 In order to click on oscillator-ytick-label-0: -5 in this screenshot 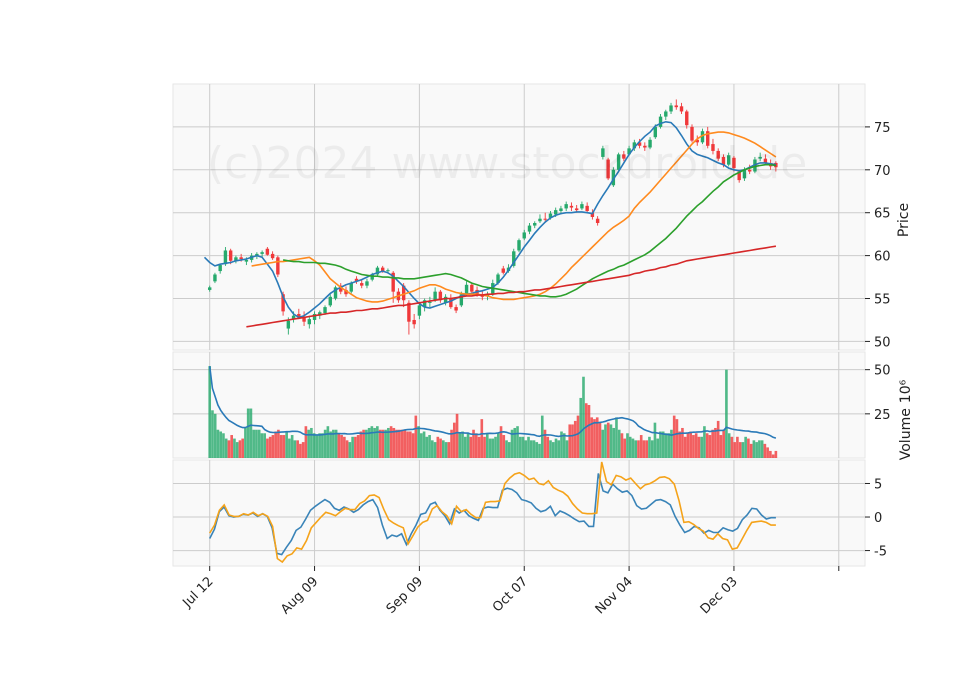, I will do `click(880, 552)`.